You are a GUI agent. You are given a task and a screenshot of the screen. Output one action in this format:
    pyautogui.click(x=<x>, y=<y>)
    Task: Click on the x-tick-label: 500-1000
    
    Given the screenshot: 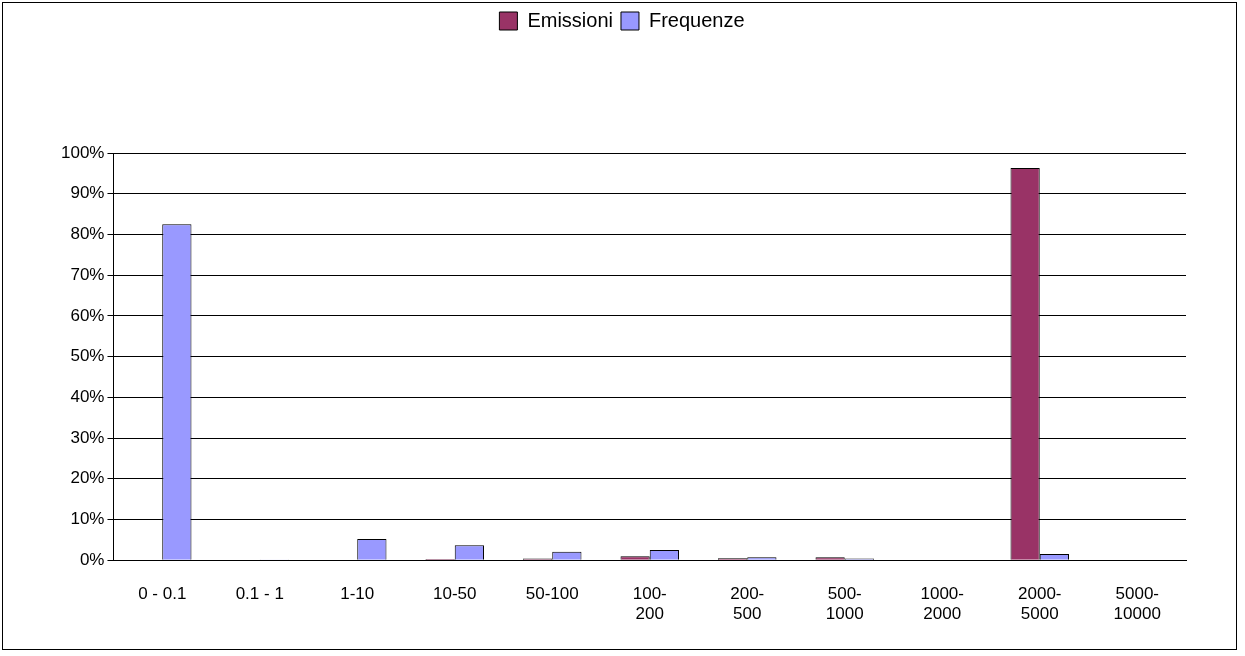 What is the action you would take?
    pyautogui.click(x=844, y=604)
    